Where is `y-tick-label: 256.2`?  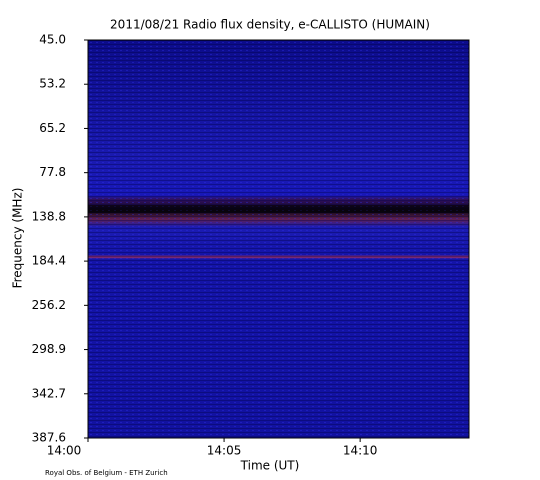 y-tick-label: 256.2 is located at coordinates (49, 305).